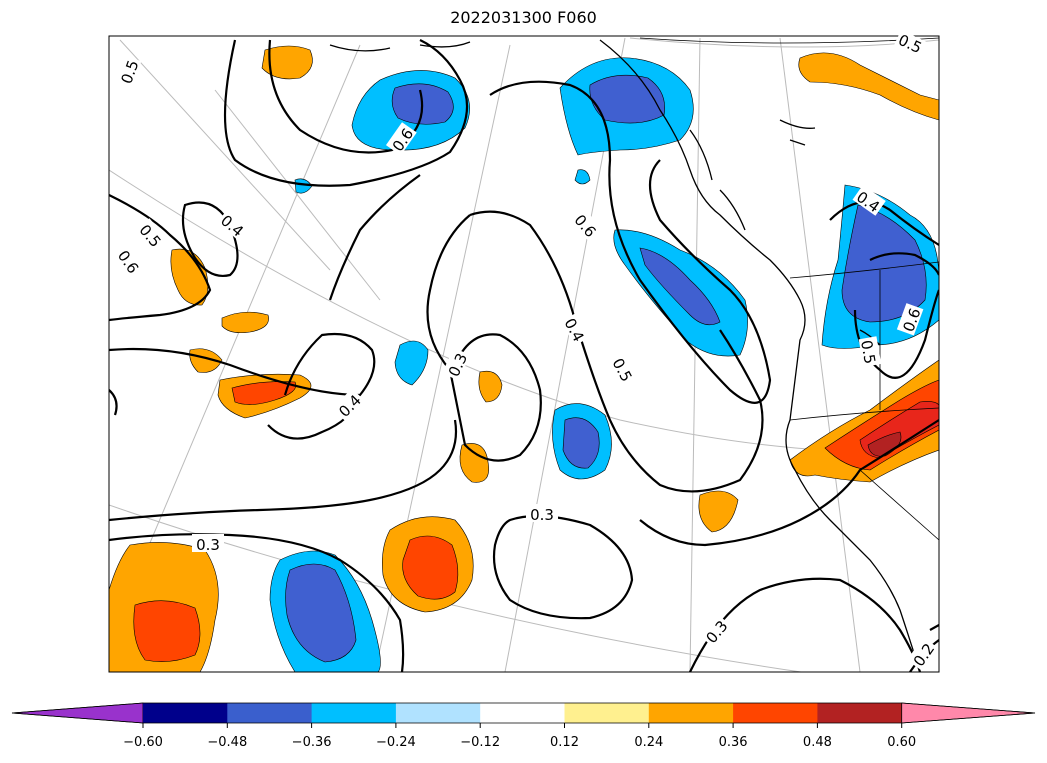 This screenshot has height=763, width=1047. What do you see at coordinates (480, 742) in the screenshot?
I see `colorbar-tick-label: −0.12` at bounding box center [480, 742].